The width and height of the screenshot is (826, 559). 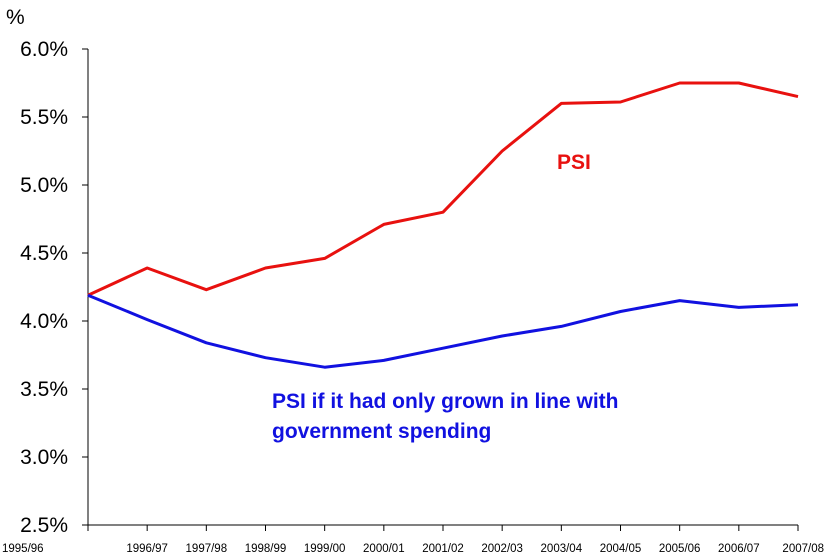 I want to click on x-tick-label: 2007/08, so click(x=803, y=549).